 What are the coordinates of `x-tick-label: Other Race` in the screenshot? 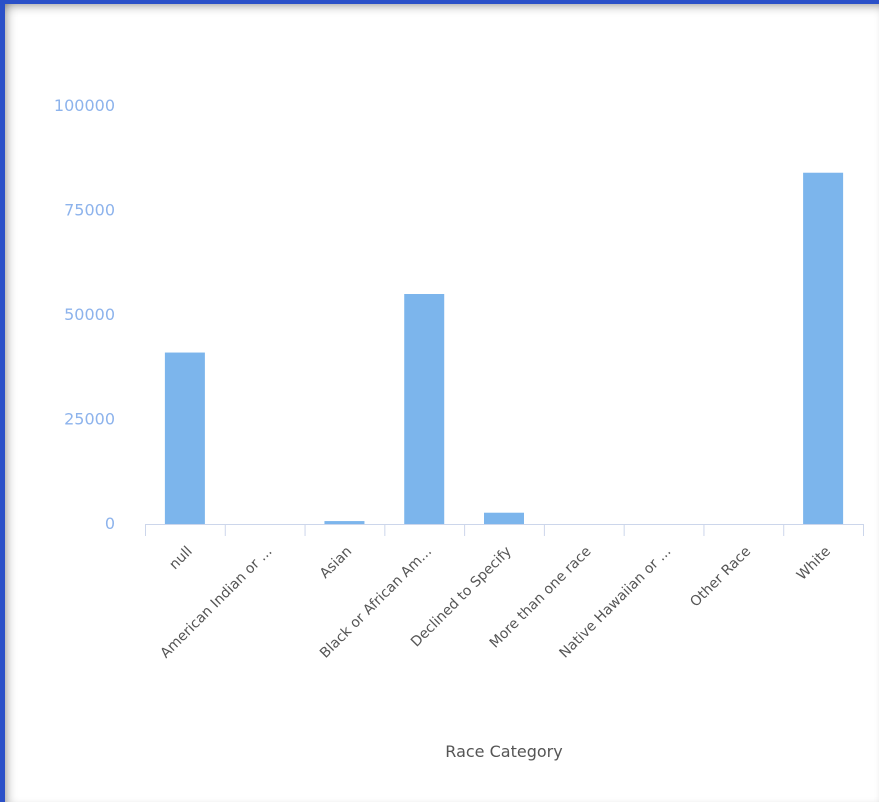 It's located at (720, 577).